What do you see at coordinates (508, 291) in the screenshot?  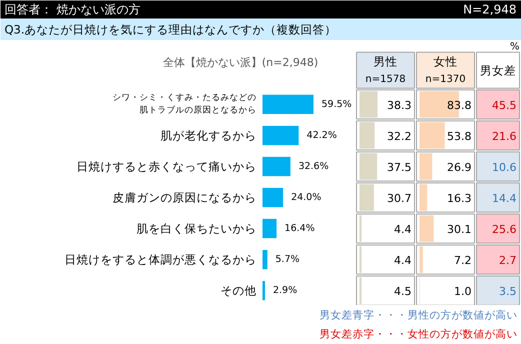 I see `data-label: 3.5` at bounding box center [508, 291].